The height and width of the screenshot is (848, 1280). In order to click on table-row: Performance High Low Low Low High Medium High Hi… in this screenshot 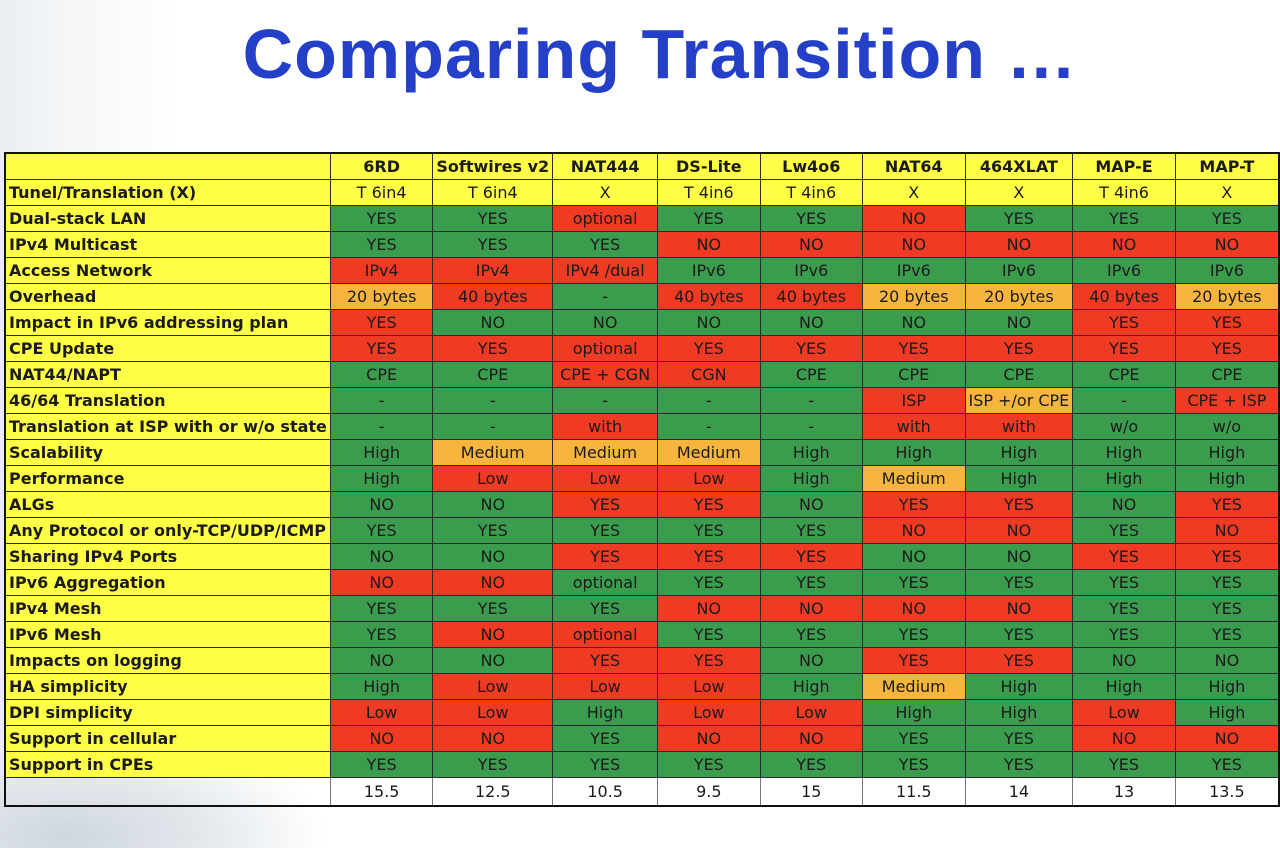, I will do `click(642, 478)`.